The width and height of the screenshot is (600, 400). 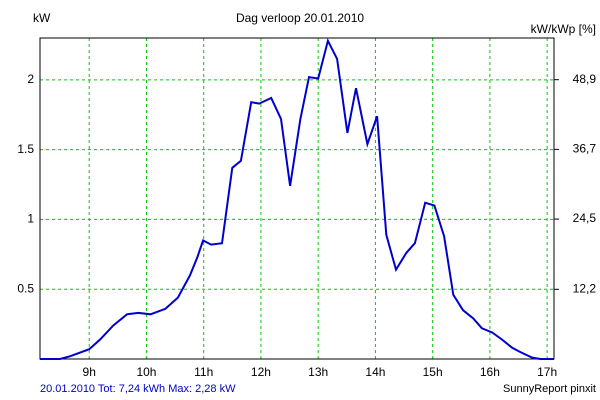 What do you see at coordinates (300, 18) in the screenshot?
I see `chart-title: Dag verloop 20.01.2010` at bounding box center [300, 18].